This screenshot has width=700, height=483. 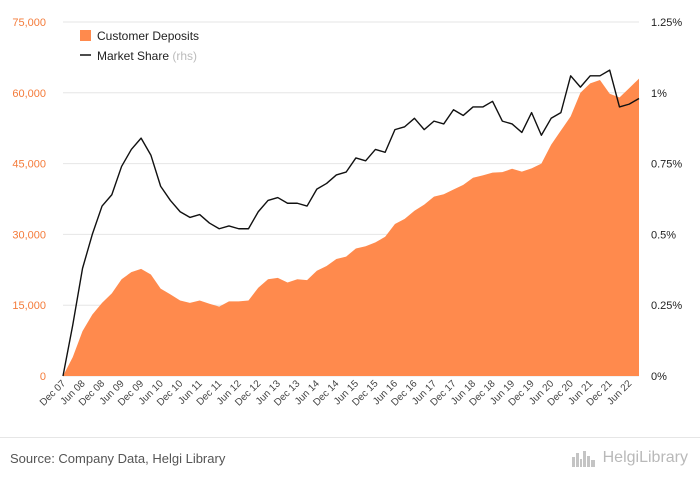 I want to click on footer-divider, so click(x=350, y=437).